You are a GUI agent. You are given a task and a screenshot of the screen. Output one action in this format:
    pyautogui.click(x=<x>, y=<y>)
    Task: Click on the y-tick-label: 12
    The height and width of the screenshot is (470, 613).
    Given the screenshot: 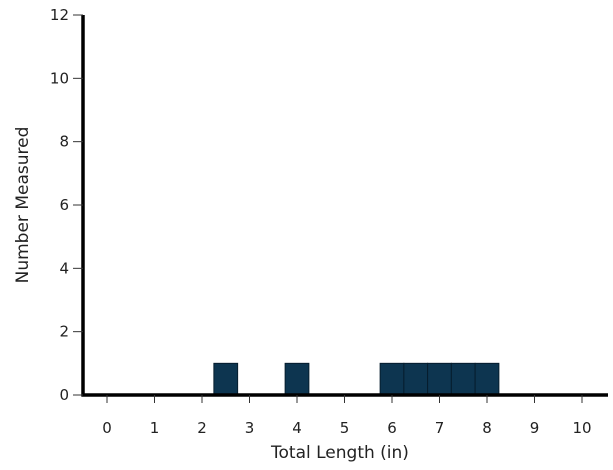 What is the action you would take?
    pyautogui.click(x=59, y=15)
    